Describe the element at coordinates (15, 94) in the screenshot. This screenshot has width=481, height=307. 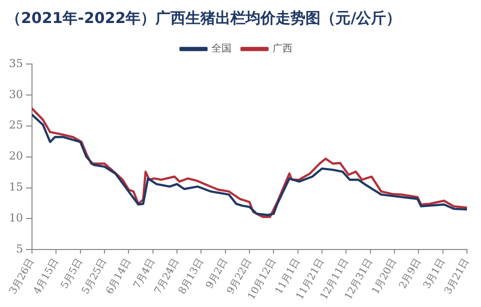
I see `y-tick-label: 30` at that location.